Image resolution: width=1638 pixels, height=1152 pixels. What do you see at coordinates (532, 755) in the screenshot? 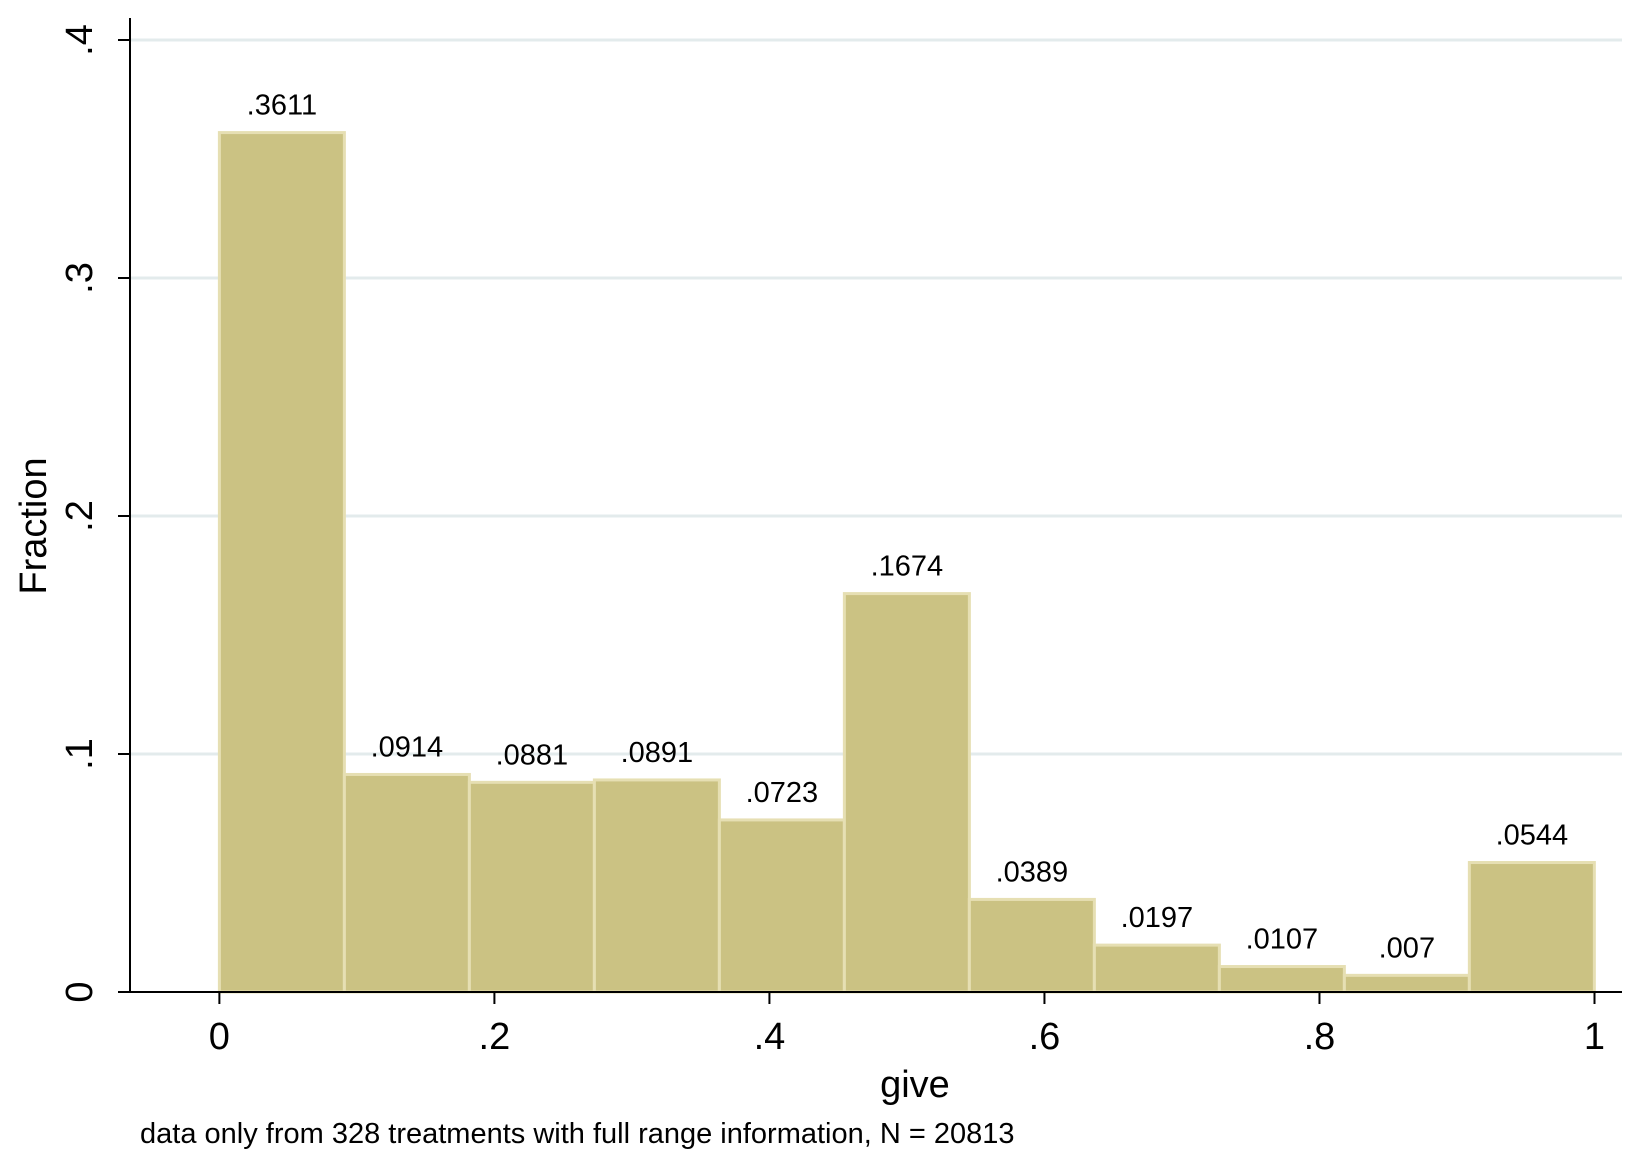
I see `bar-label-2: .0881` at bounding box center [532, 755].